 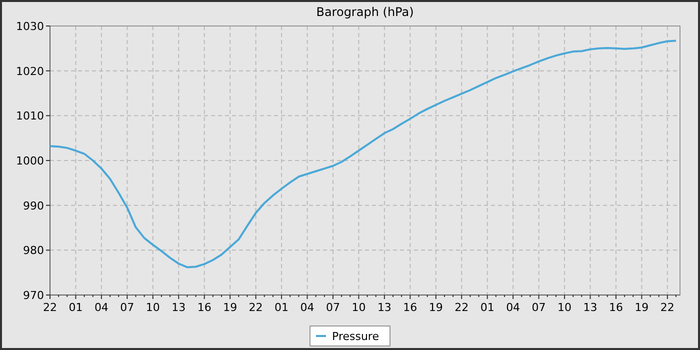 What do you see at coordinates (33, 295) in the screenshot?
I see `y-tick-label: 970` at bounding box center [33, 295].